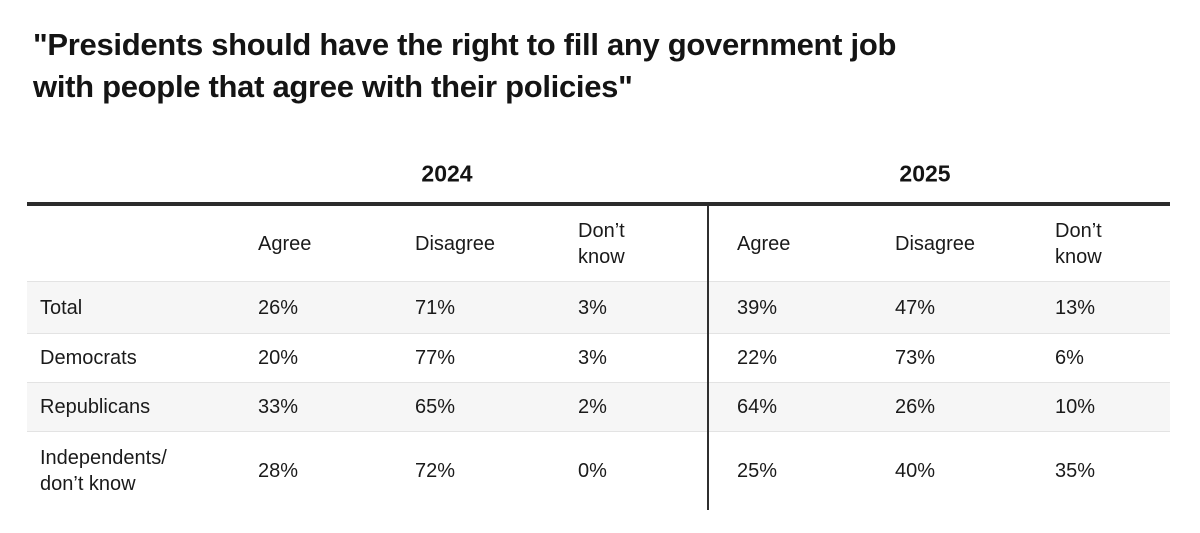 This screenshot has height=533, width=1200. I want to click on value-cell: 73%, so click(915, 358).